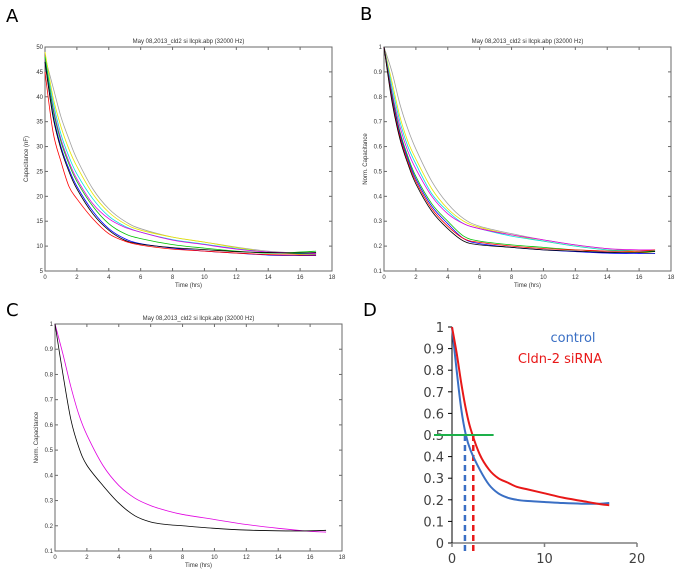 The width and height of the screenshot is (680, 578). Describe the element at coordinates (39, 148) in the screenshot. I see `y-tick-label: 30` at that location.